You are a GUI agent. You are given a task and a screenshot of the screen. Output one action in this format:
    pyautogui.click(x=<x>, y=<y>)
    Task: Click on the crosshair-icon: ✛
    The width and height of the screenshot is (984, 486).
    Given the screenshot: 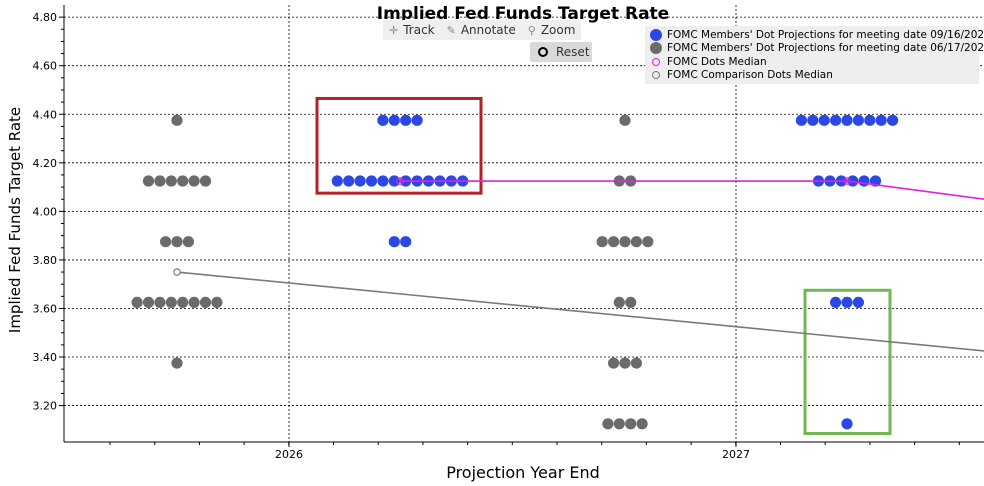 What is the action you would take?
    pyautogui.click(x=394, y=30)
    